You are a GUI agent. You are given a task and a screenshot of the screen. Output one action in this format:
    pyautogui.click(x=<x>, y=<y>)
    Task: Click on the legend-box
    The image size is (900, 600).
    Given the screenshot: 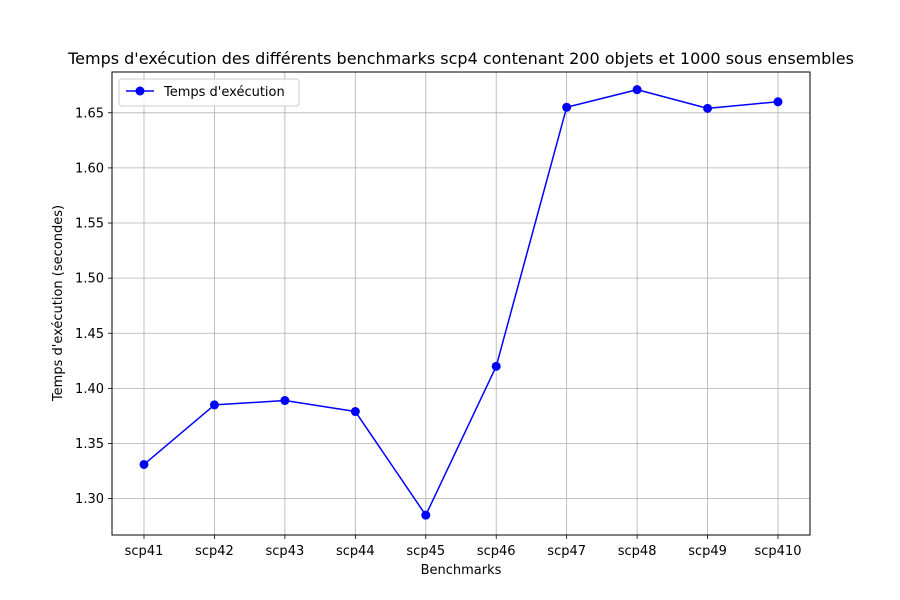 What is the action you would take?
    pyautogui.click(x=209, y=92)
    